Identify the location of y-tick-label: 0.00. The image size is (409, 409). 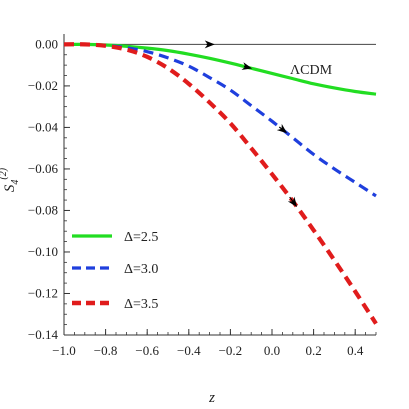
(46, 43).